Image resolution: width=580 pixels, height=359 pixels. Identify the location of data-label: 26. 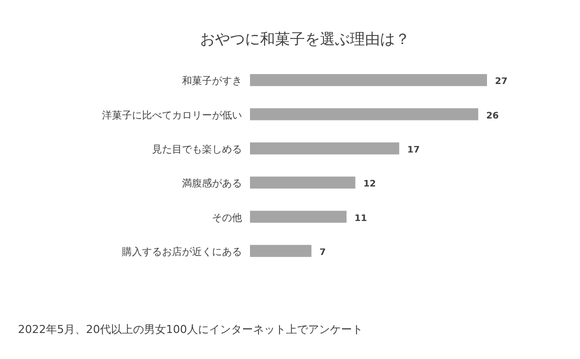
(492, 116).